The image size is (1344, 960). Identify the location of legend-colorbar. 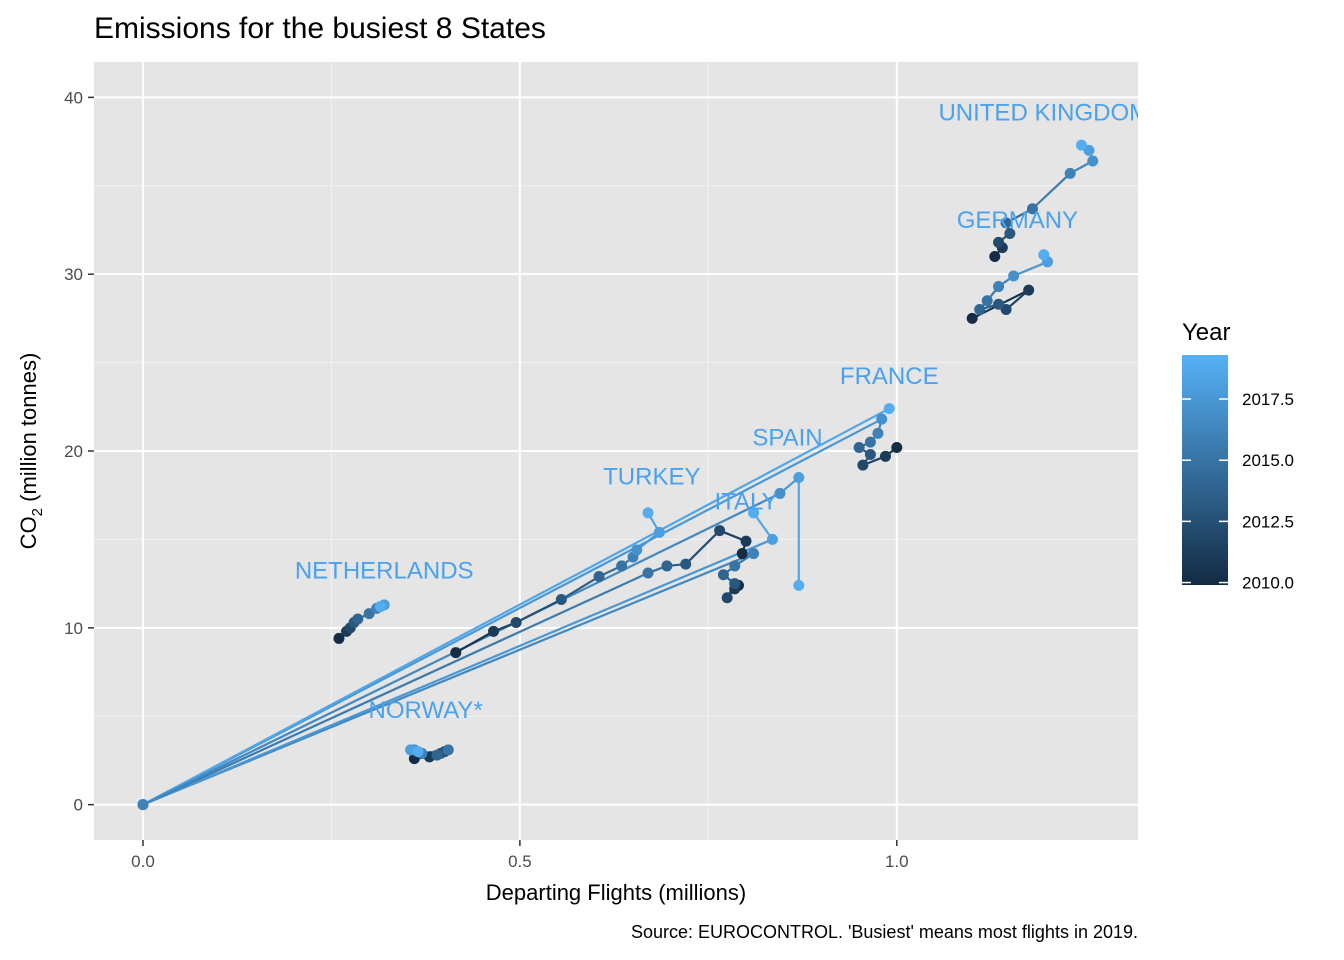
(1205, 470).